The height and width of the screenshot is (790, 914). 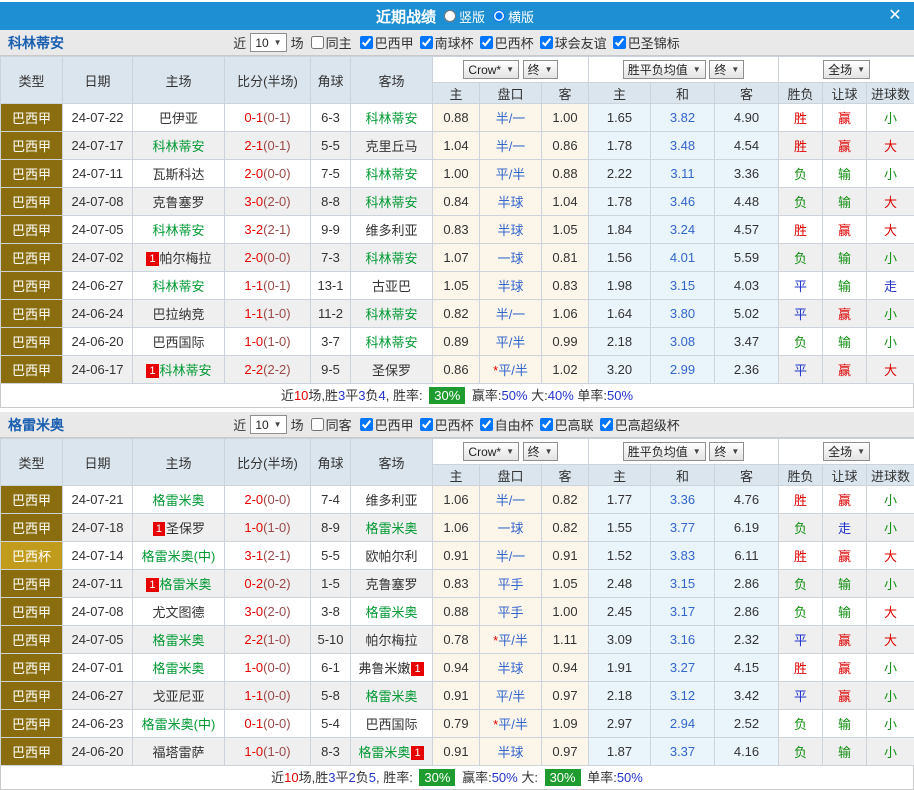 I want to click on away-team-cell: 巴西国际, so click(x=392, y=724).